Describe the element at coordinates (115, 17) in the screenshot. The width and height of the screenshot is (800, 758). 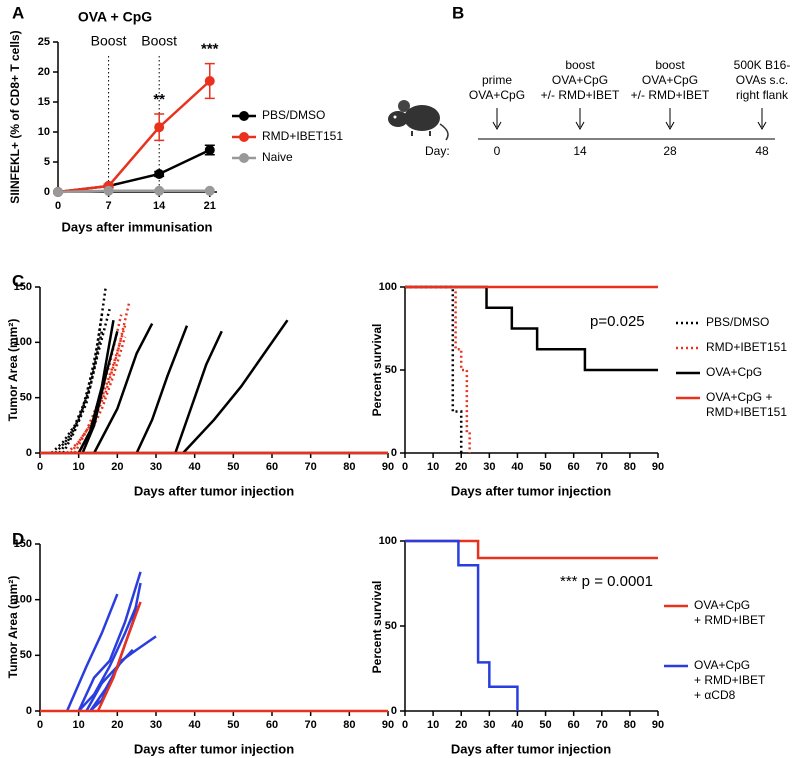
I see `chart-title: OVA + CpG` at that location.